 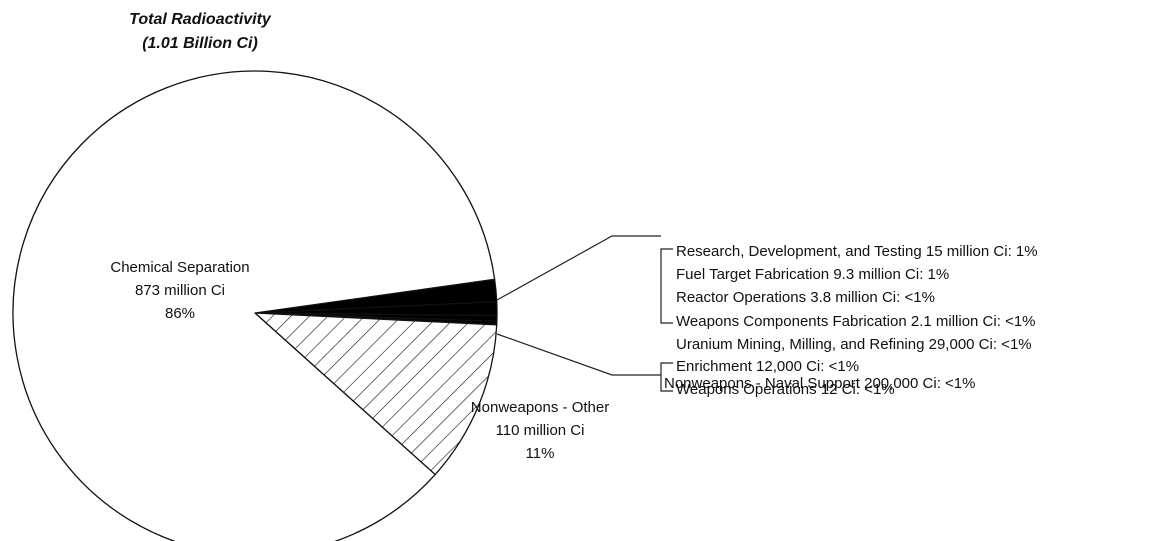 I want to click on value-label: 200,000 Ci, so click(x=900, y=383).